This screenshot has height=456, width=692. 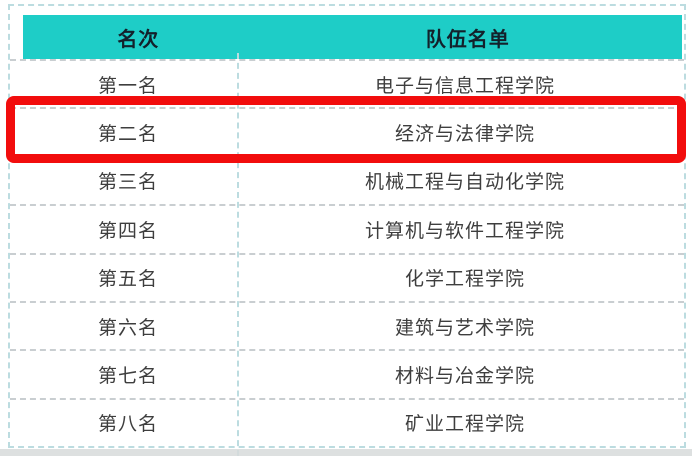 I want to click on table-row: 第六名 建筑与艺术学院, so click(x=347, y=324).